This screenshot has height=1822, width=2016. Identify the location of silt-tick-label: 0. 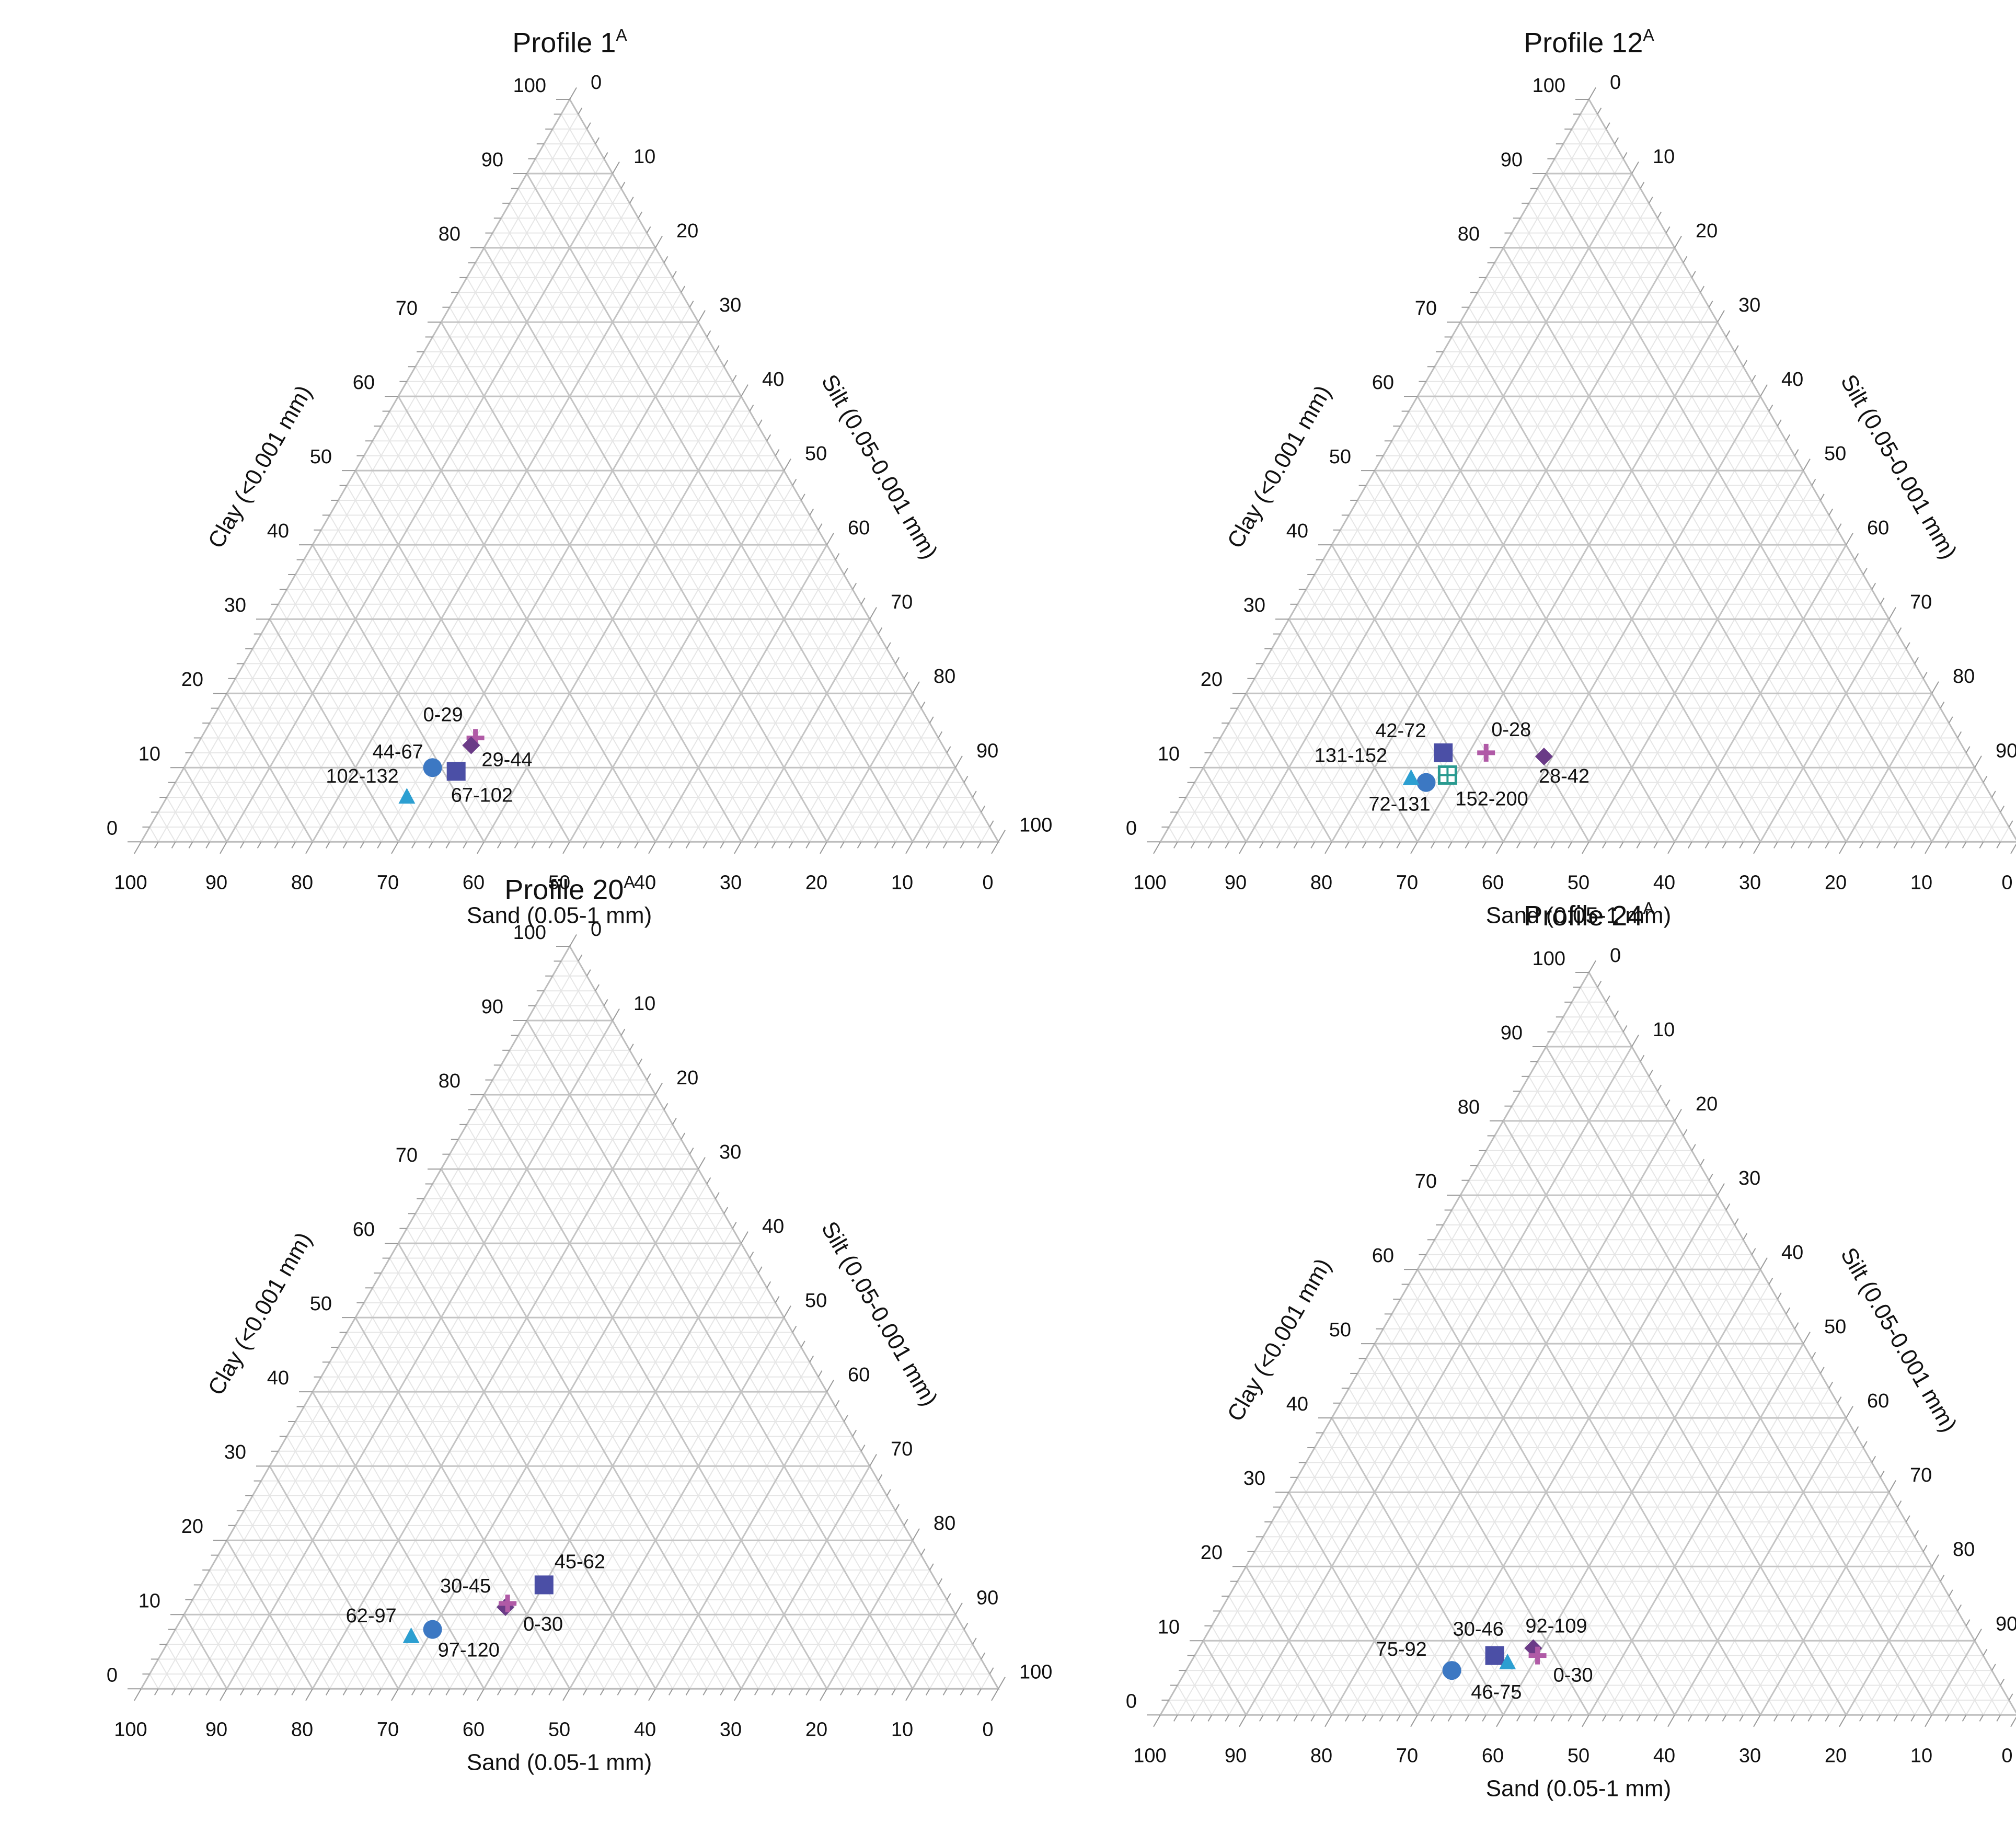
(596, 83).